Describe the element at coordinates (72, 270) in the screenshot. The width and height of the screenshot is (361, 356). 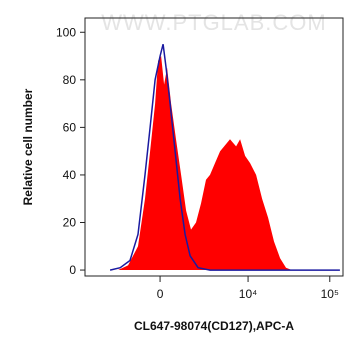
I see `y-tick-label: 0` at that location.